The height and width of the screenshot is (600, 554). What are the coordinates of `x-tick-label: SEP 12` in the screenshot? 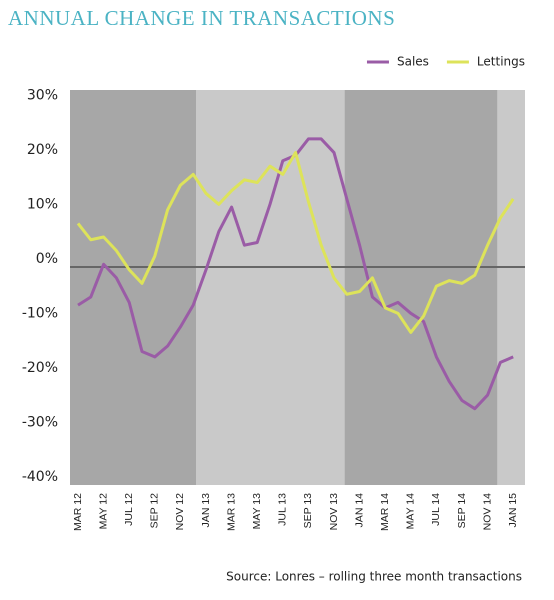 It's located at (155, 511).